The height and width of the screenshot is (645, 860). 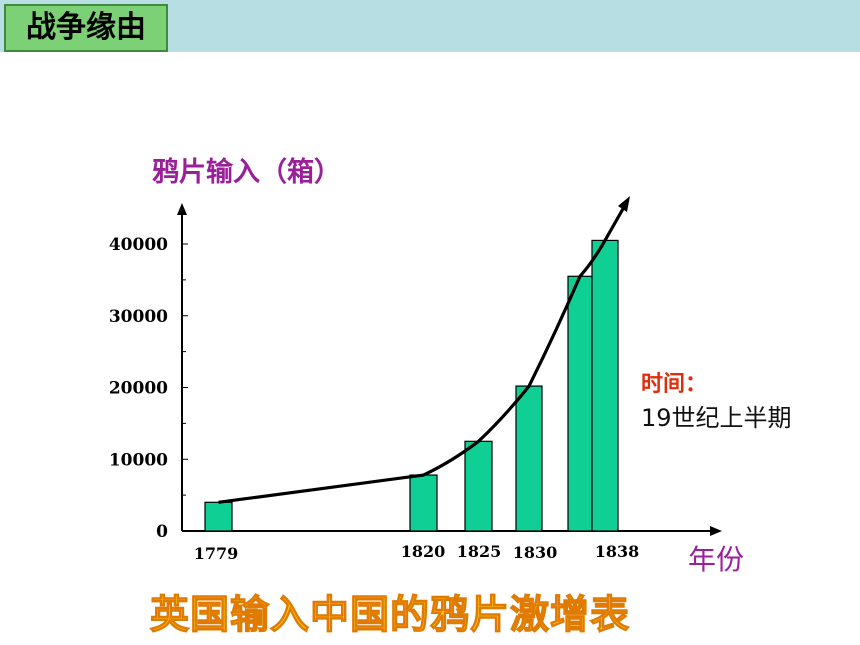 What do you see at coordinates (674, 384) in the screenshot?
I see `annotation-label: 时间：` at bounding box center [674, 384].